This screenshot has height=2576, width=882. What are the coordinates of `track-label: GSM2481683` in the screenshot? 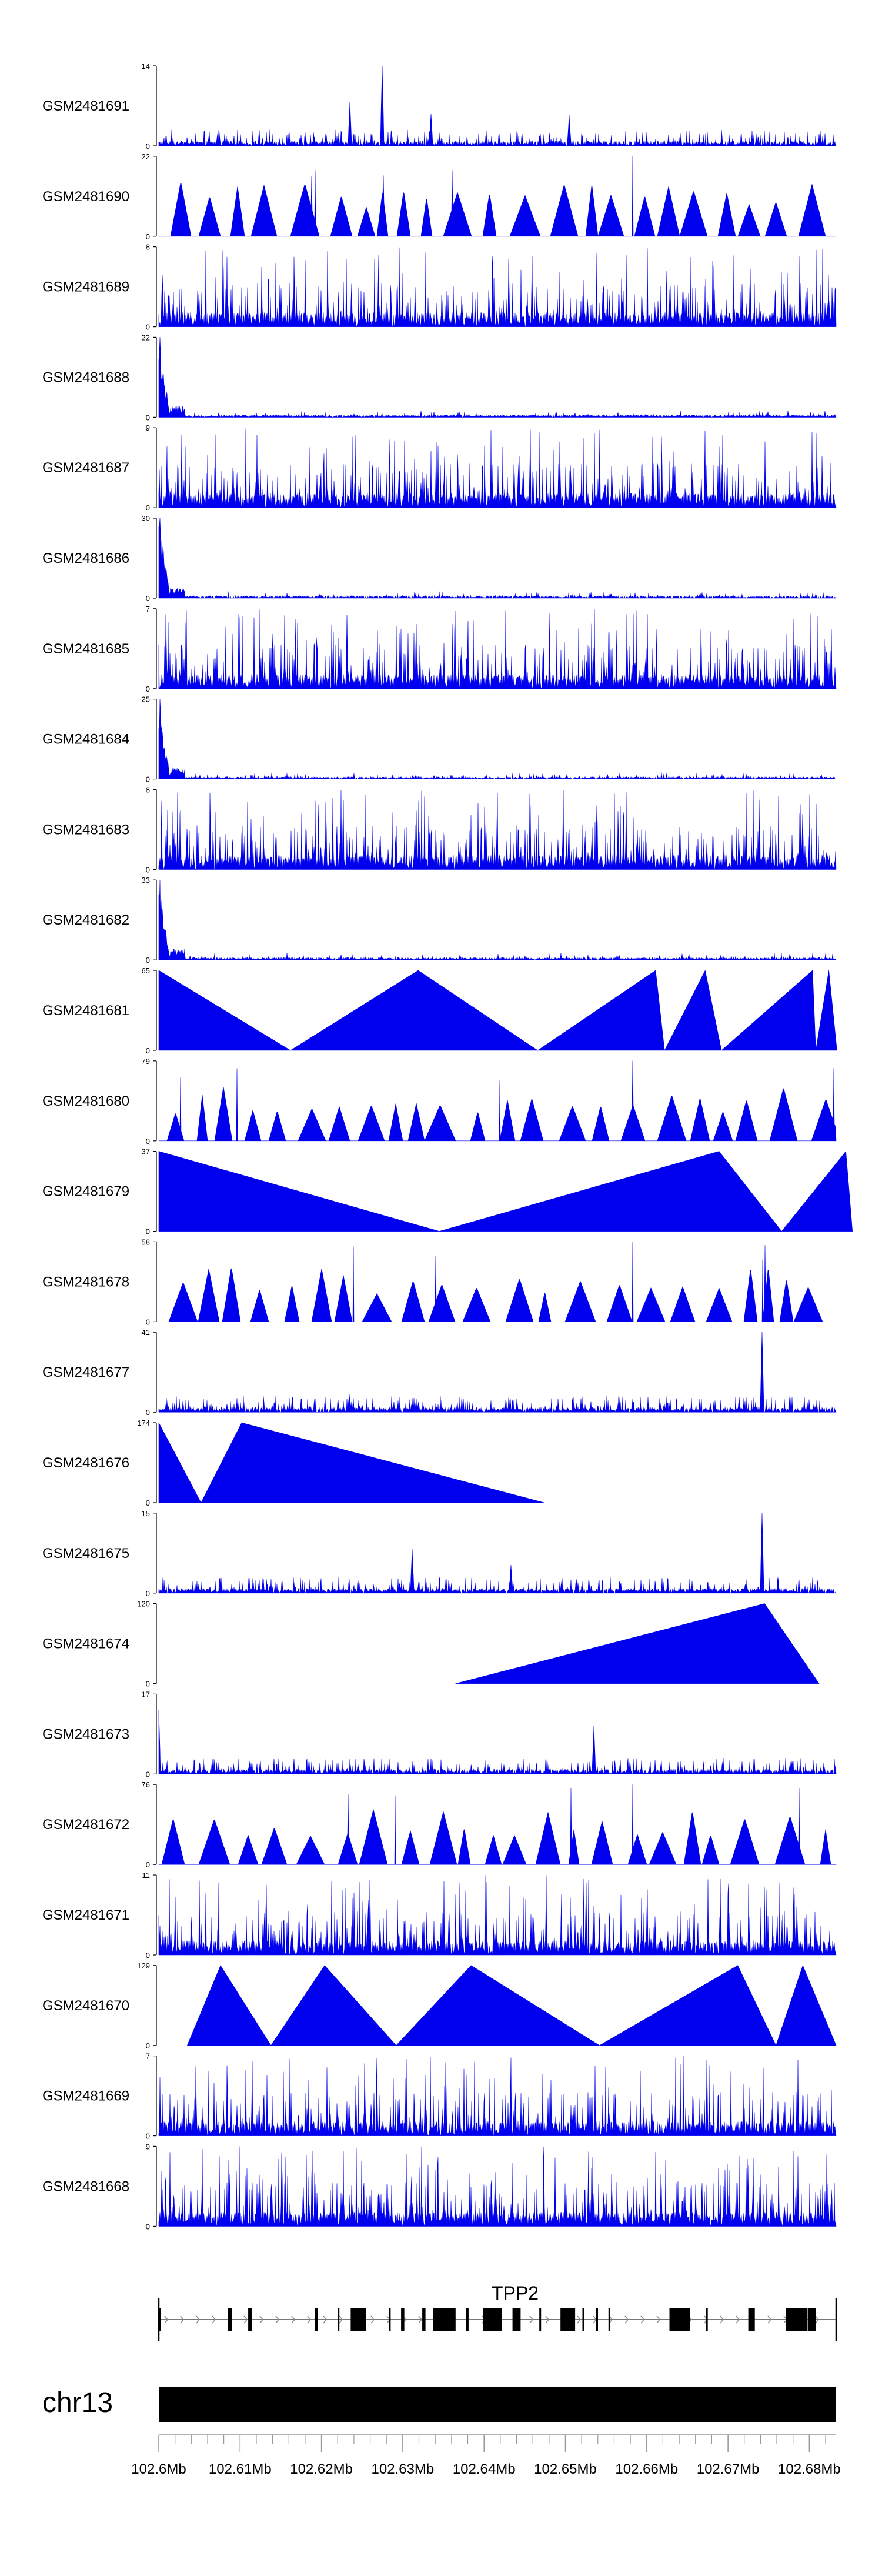 It's located at (85, 829).